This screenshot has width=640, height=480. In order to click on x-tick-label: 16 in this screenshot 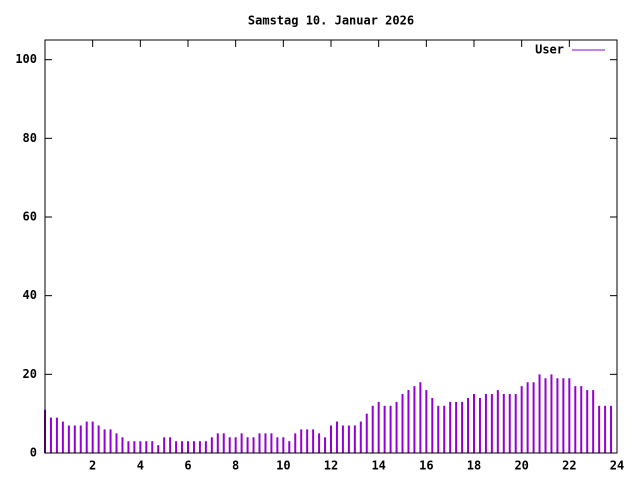, I will do `click(426, 466)`.